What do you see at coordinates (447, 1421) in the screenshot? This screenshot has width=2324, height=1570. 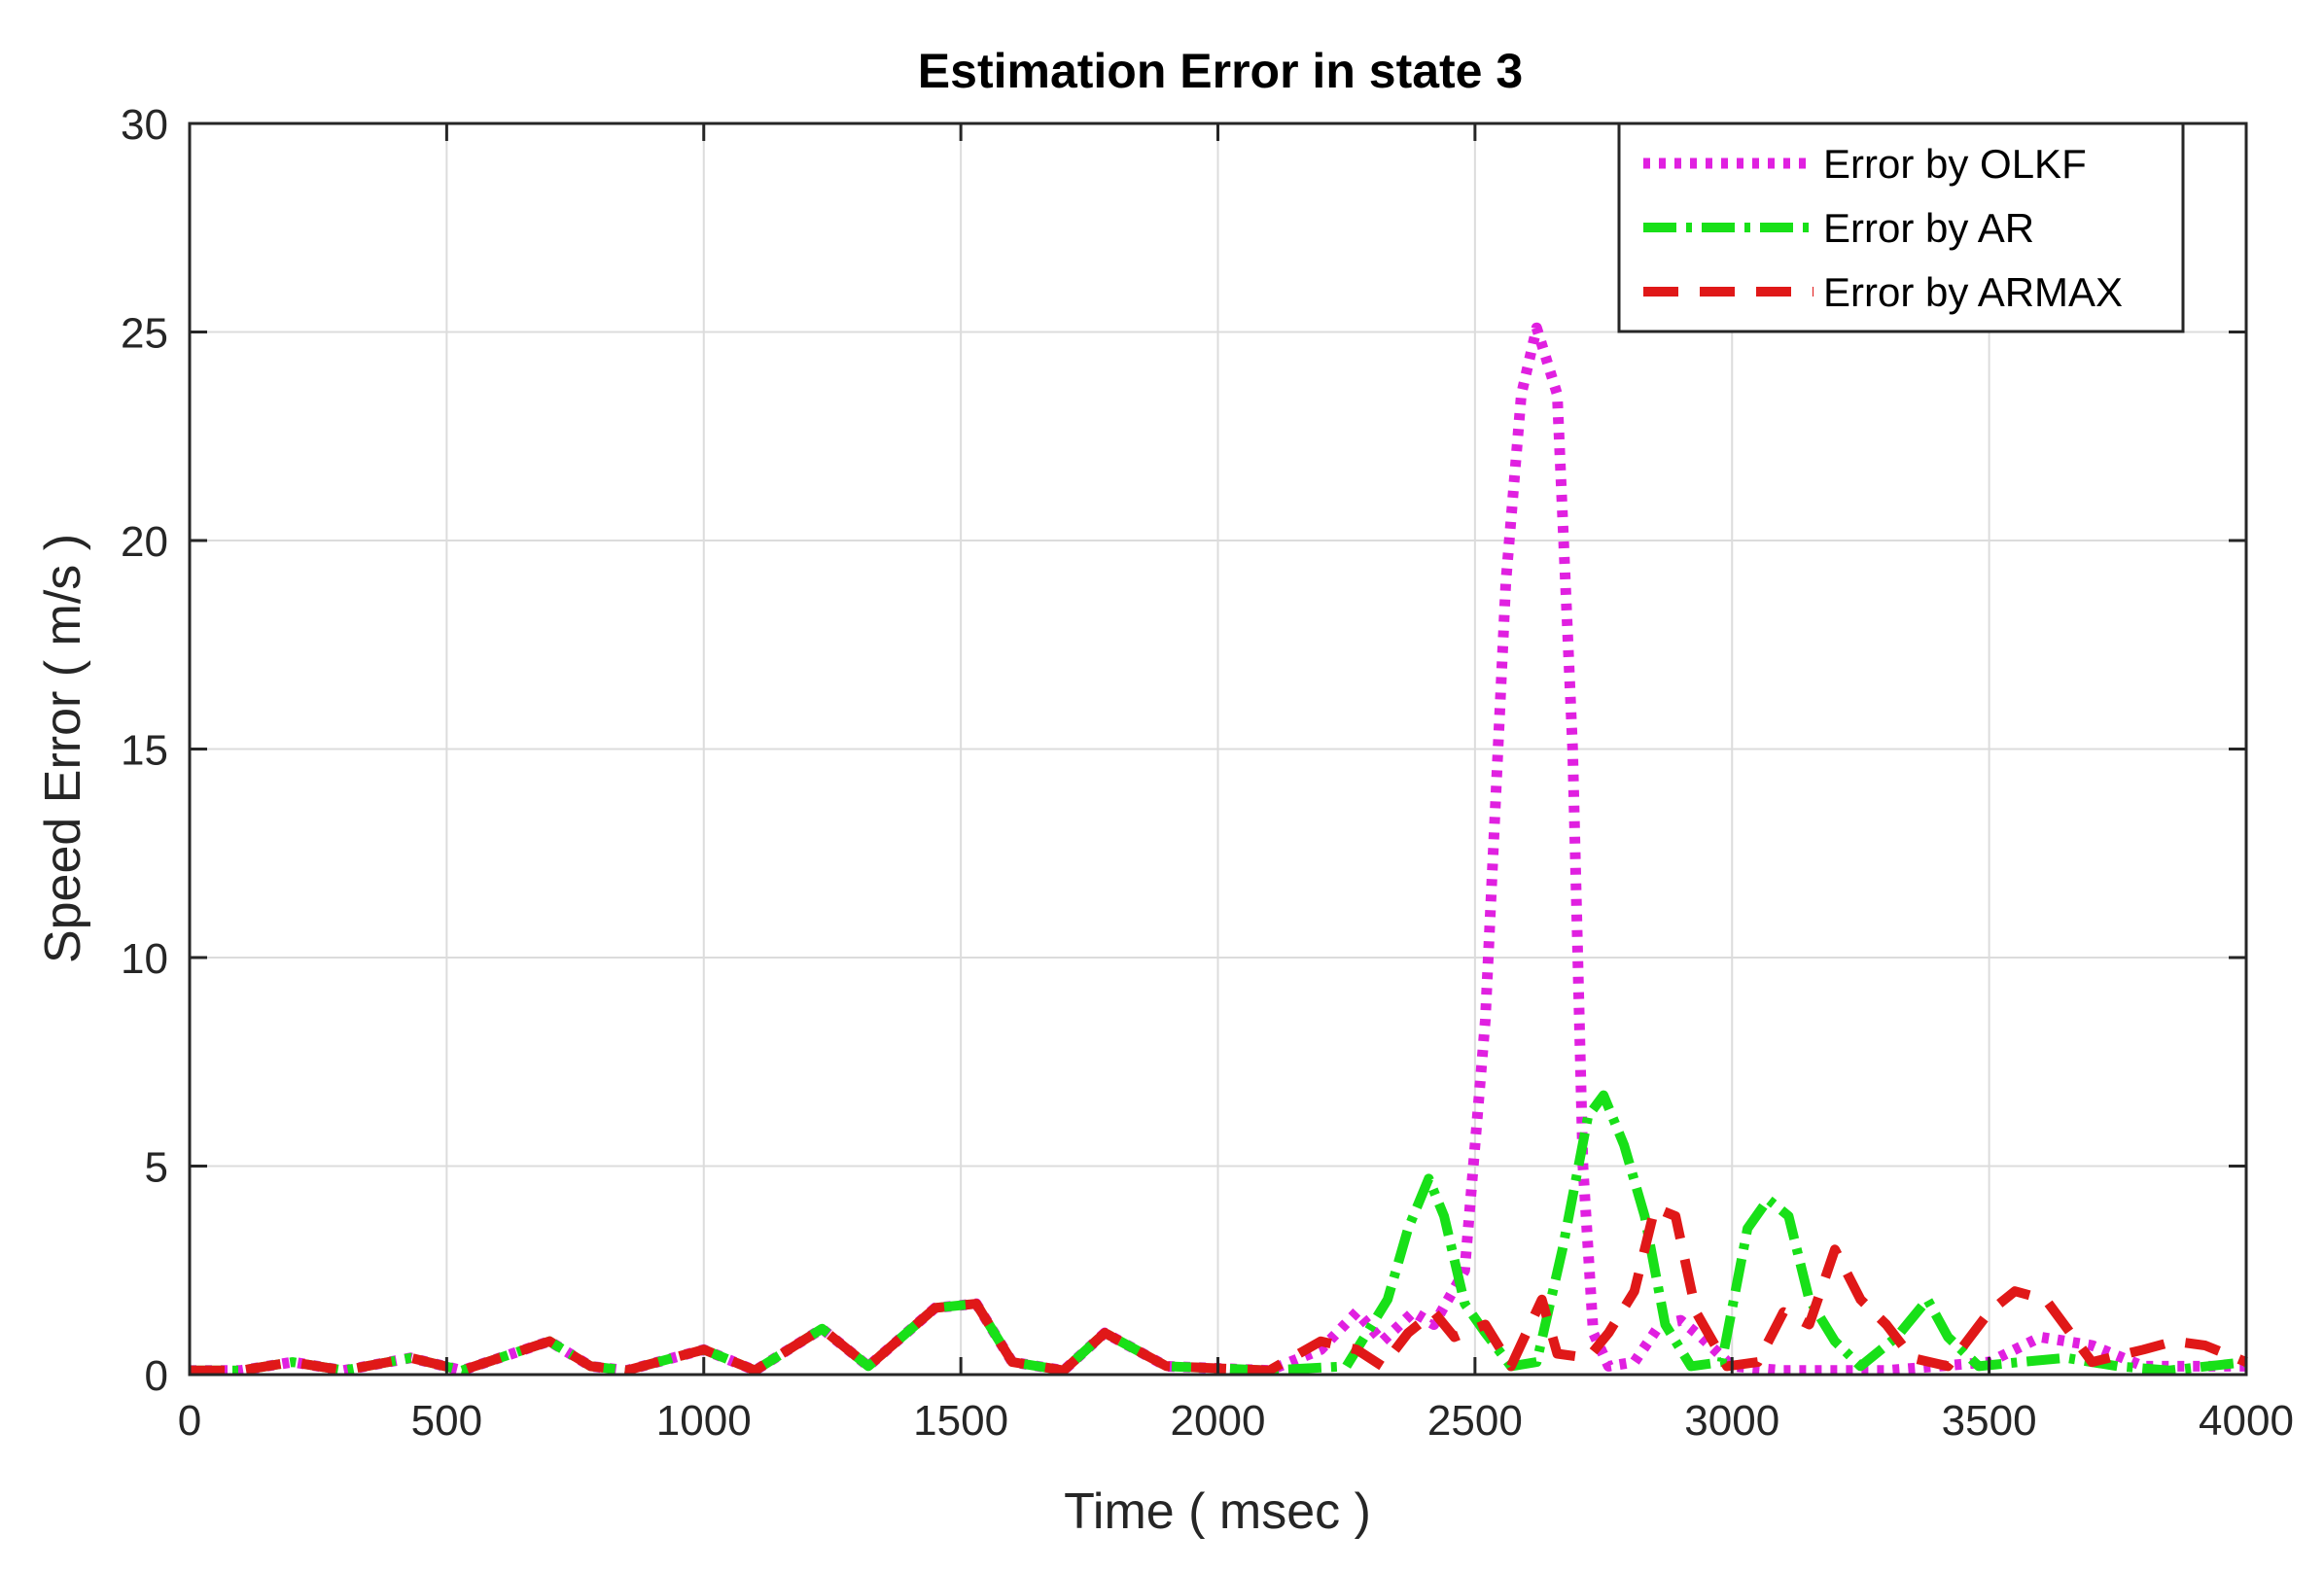 I see `x-tick-label: 500` at bounding box center [447, 1421].